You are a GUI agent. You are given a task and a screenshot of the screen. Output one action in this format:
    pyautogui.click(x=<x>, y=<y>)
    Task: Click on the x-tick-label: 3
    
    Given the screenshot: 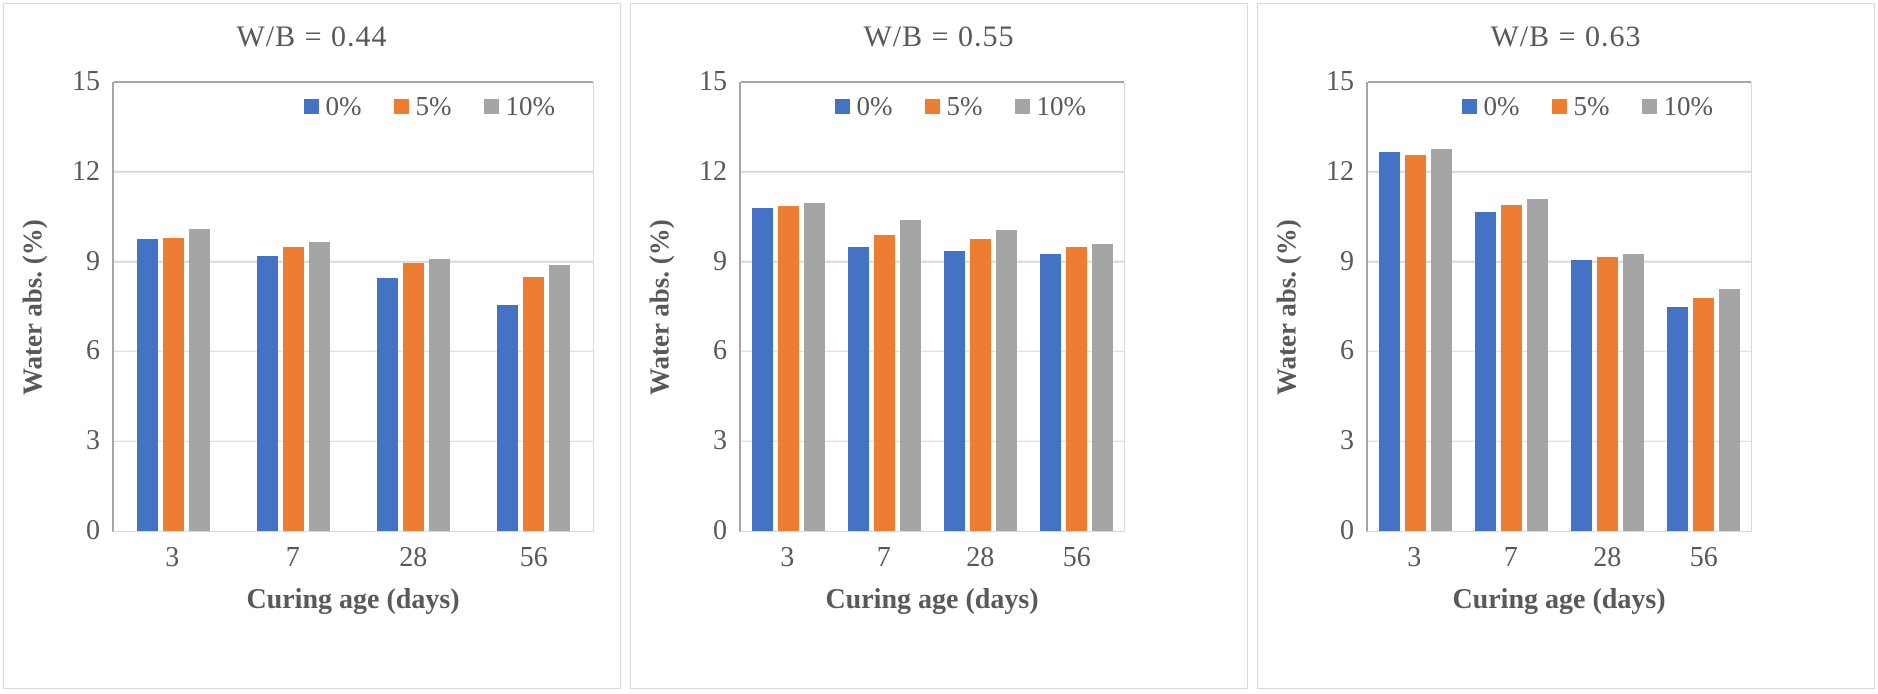 What is the action you would take?
    pyautogui.click(x=787, y=557)
    